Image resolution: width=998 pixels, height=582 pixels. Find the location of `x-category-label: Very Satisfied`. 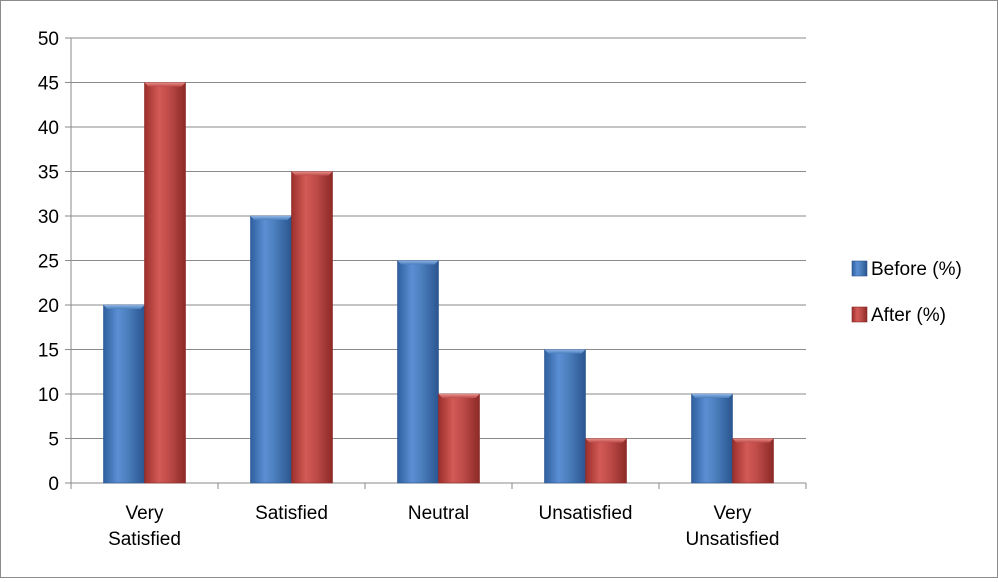

x-category-label: Very Satisfied is located at coordinates (144, 526).